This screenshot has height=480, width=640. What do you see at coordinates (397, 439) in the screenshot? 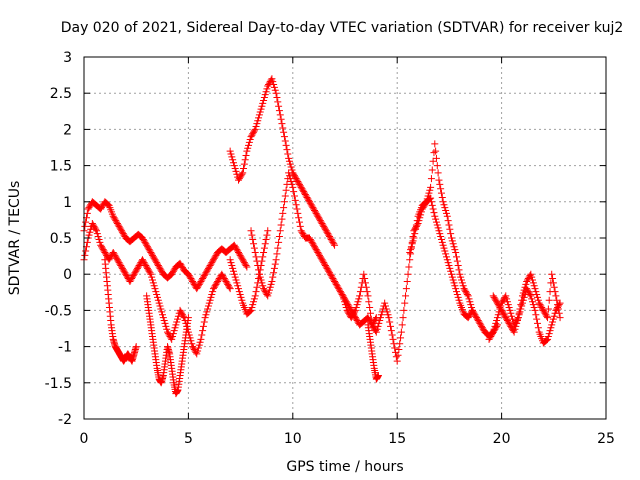
I see `x-tick-label: 15` at bounding box center [397, 439].